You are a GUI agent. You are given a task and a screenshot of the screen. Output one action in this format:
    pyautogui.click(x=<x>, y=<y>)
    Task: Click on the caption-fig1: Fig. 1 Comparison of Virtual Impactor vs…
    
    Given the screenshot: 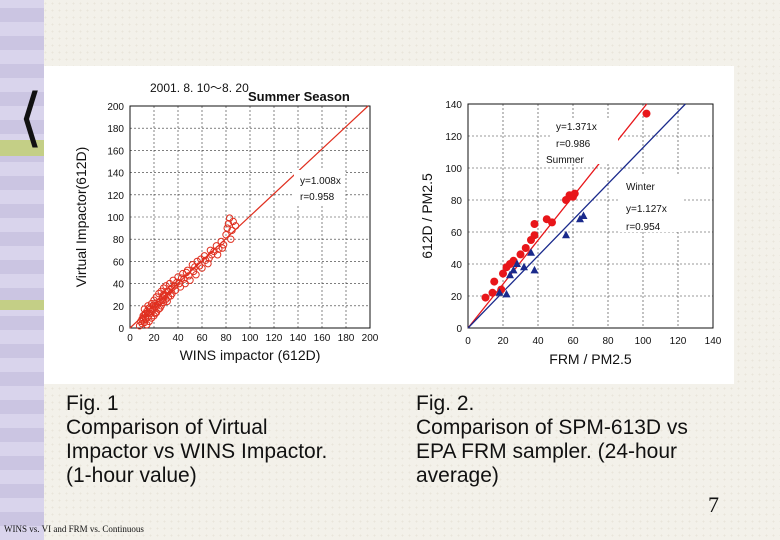 What is the action you would take?
    pyautogui.click(x=197, y=439)
    